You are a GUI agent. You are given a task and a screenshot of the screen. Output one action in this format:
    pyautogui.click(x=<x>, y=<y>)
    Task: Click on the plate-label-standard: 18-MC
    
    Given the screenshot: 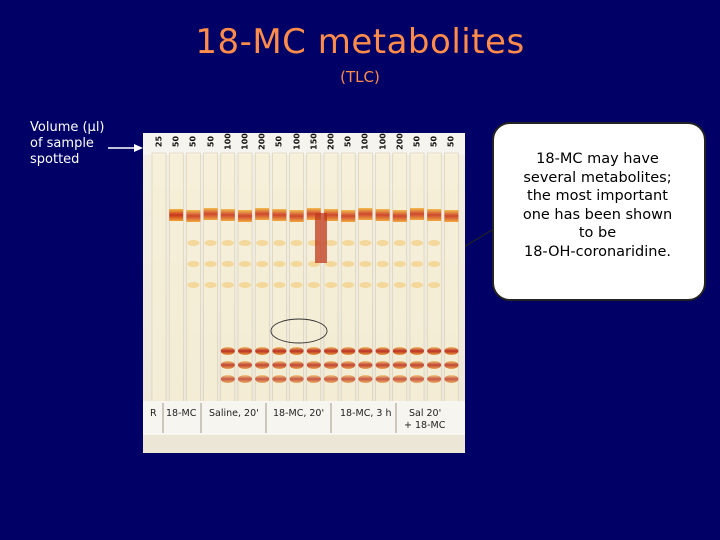 What is the action you would take?
    pyautogui.click(x=181, y=413)
    